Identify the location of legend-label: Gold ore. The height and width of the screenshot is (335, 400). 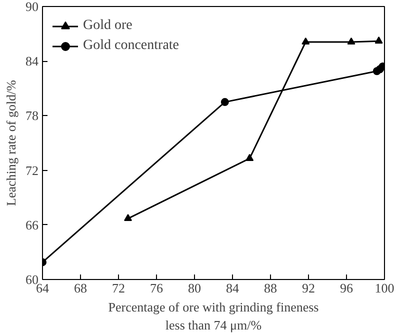
(107, 26).